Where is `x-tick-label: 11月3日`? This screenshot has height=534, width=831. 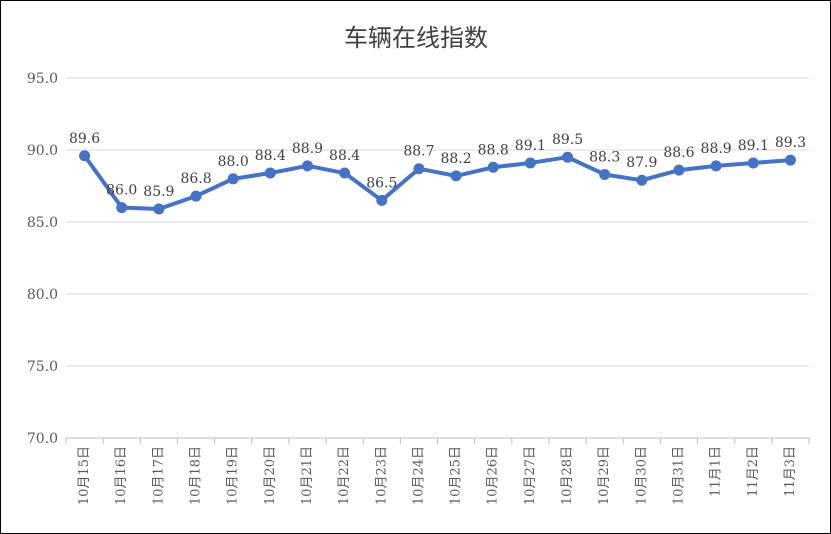 x-tick-label: 11月3日 is located at coordinates (790, 471).